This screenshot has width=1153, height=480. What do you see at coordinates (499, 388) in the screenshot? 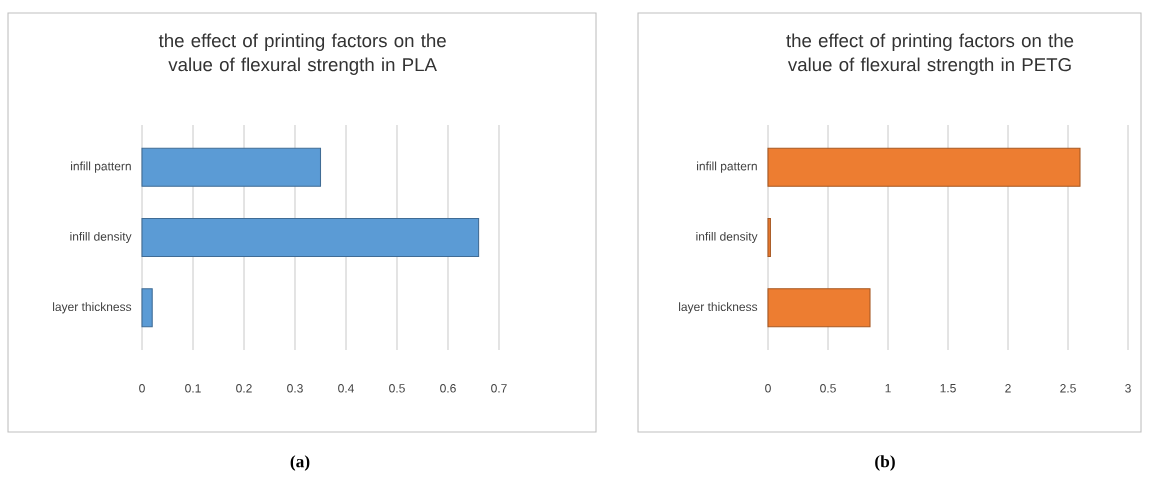
I see `x-tick-label: 0.7` at bounding box center [499, 388].